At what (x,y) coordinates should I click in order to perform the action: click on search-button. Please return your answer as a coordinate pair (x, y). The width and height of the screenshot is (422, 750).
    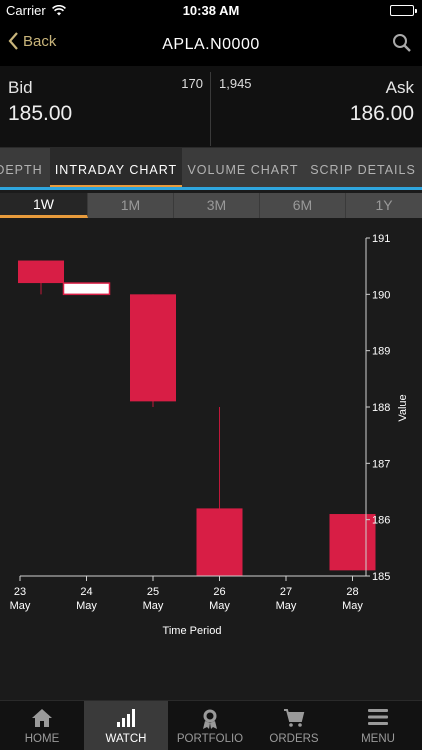
    Looking at the image, I should click on (402, 45).